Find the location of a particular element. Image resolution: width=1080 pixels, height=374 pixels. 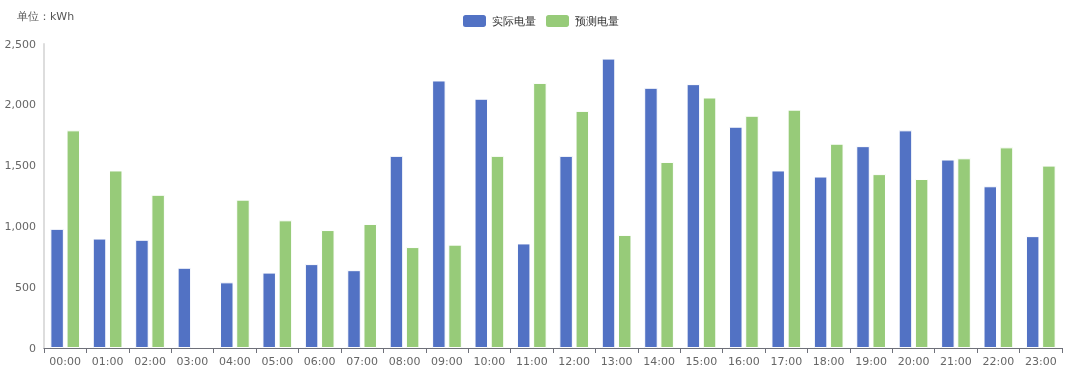

y-tick-label: 500 is located at coordinates (25, 287).